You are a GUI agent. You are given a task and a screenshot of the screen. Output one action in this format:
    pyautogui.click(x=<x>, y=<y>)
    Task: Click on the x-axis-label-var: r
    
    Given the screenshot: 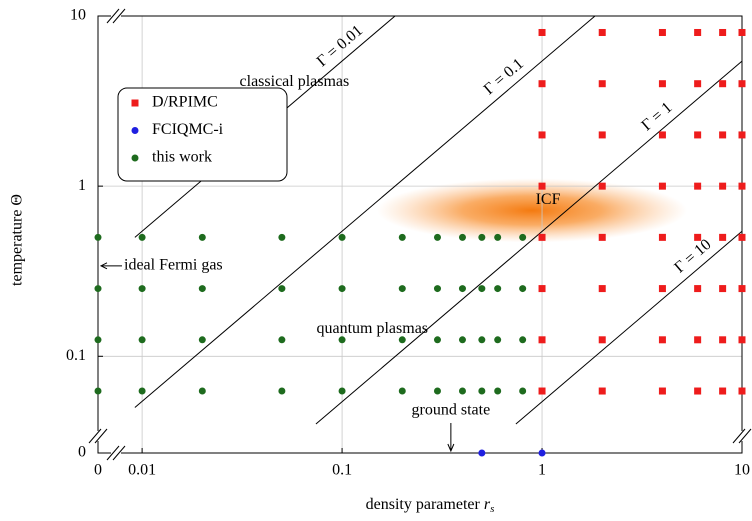 What is the action you would take?
    pyautogui.click(x=487, y=504)
    